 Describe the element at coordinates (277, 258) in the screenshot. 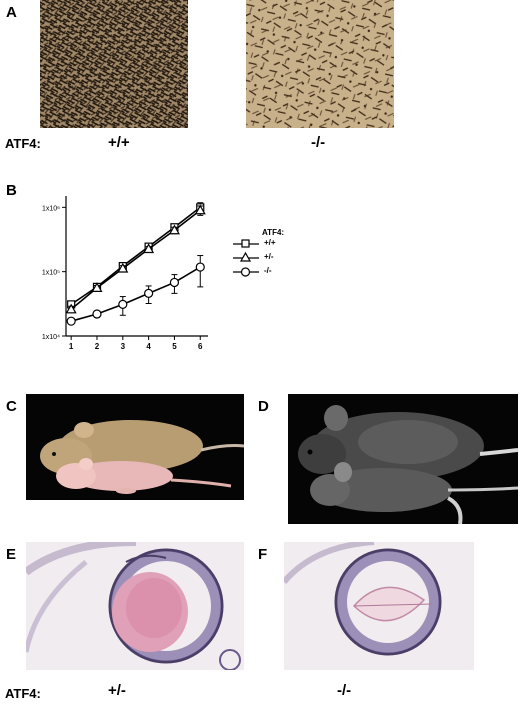

I see `chart-legend: ATF4: +/+ +/- -/-` at that location.